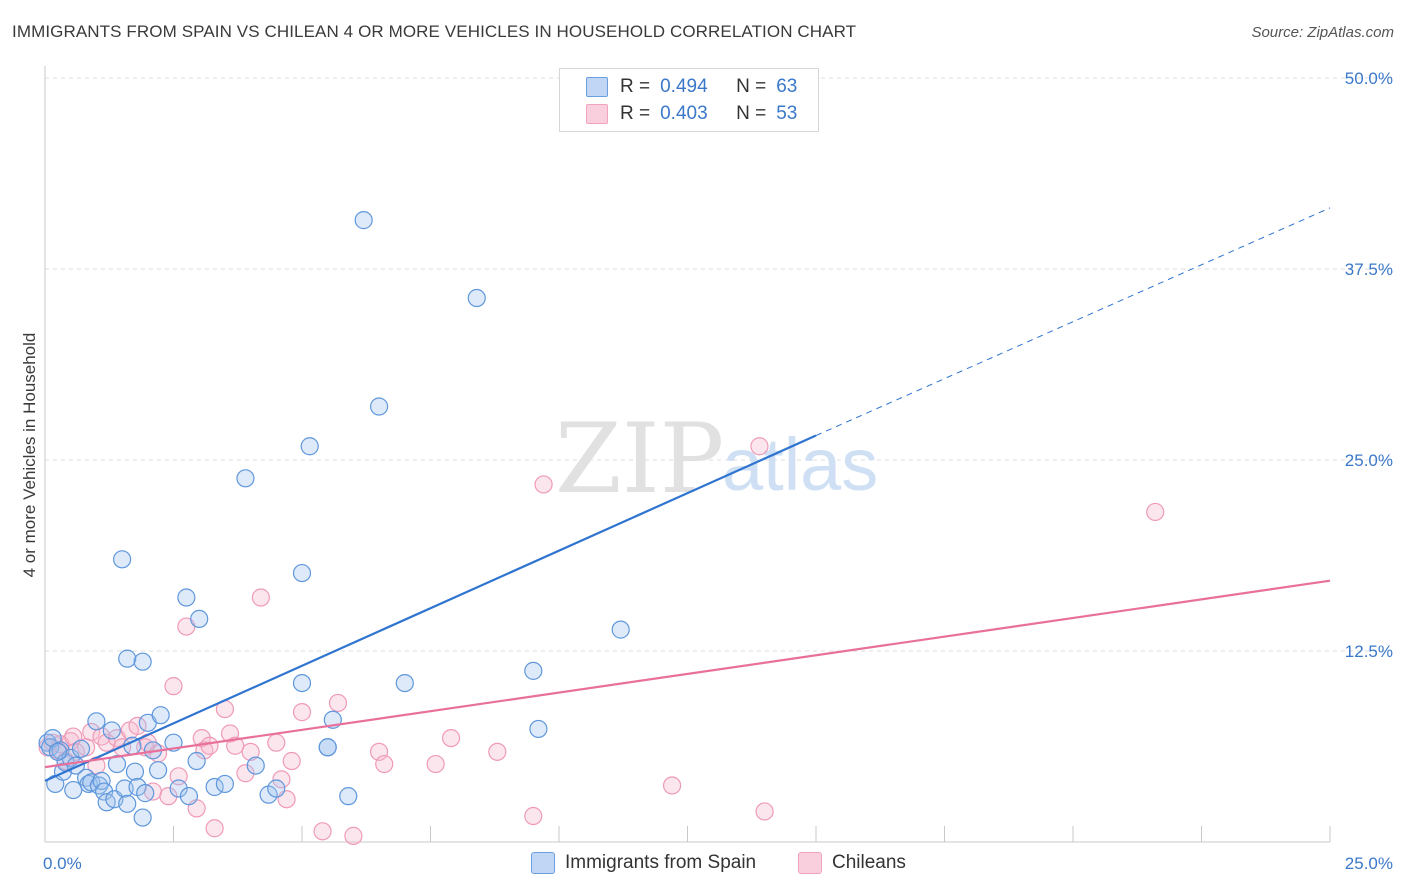 The height and width of the screenshot is (892, 1406). I want to click on y-tick-label: 50.0%, so click(1369, 78).